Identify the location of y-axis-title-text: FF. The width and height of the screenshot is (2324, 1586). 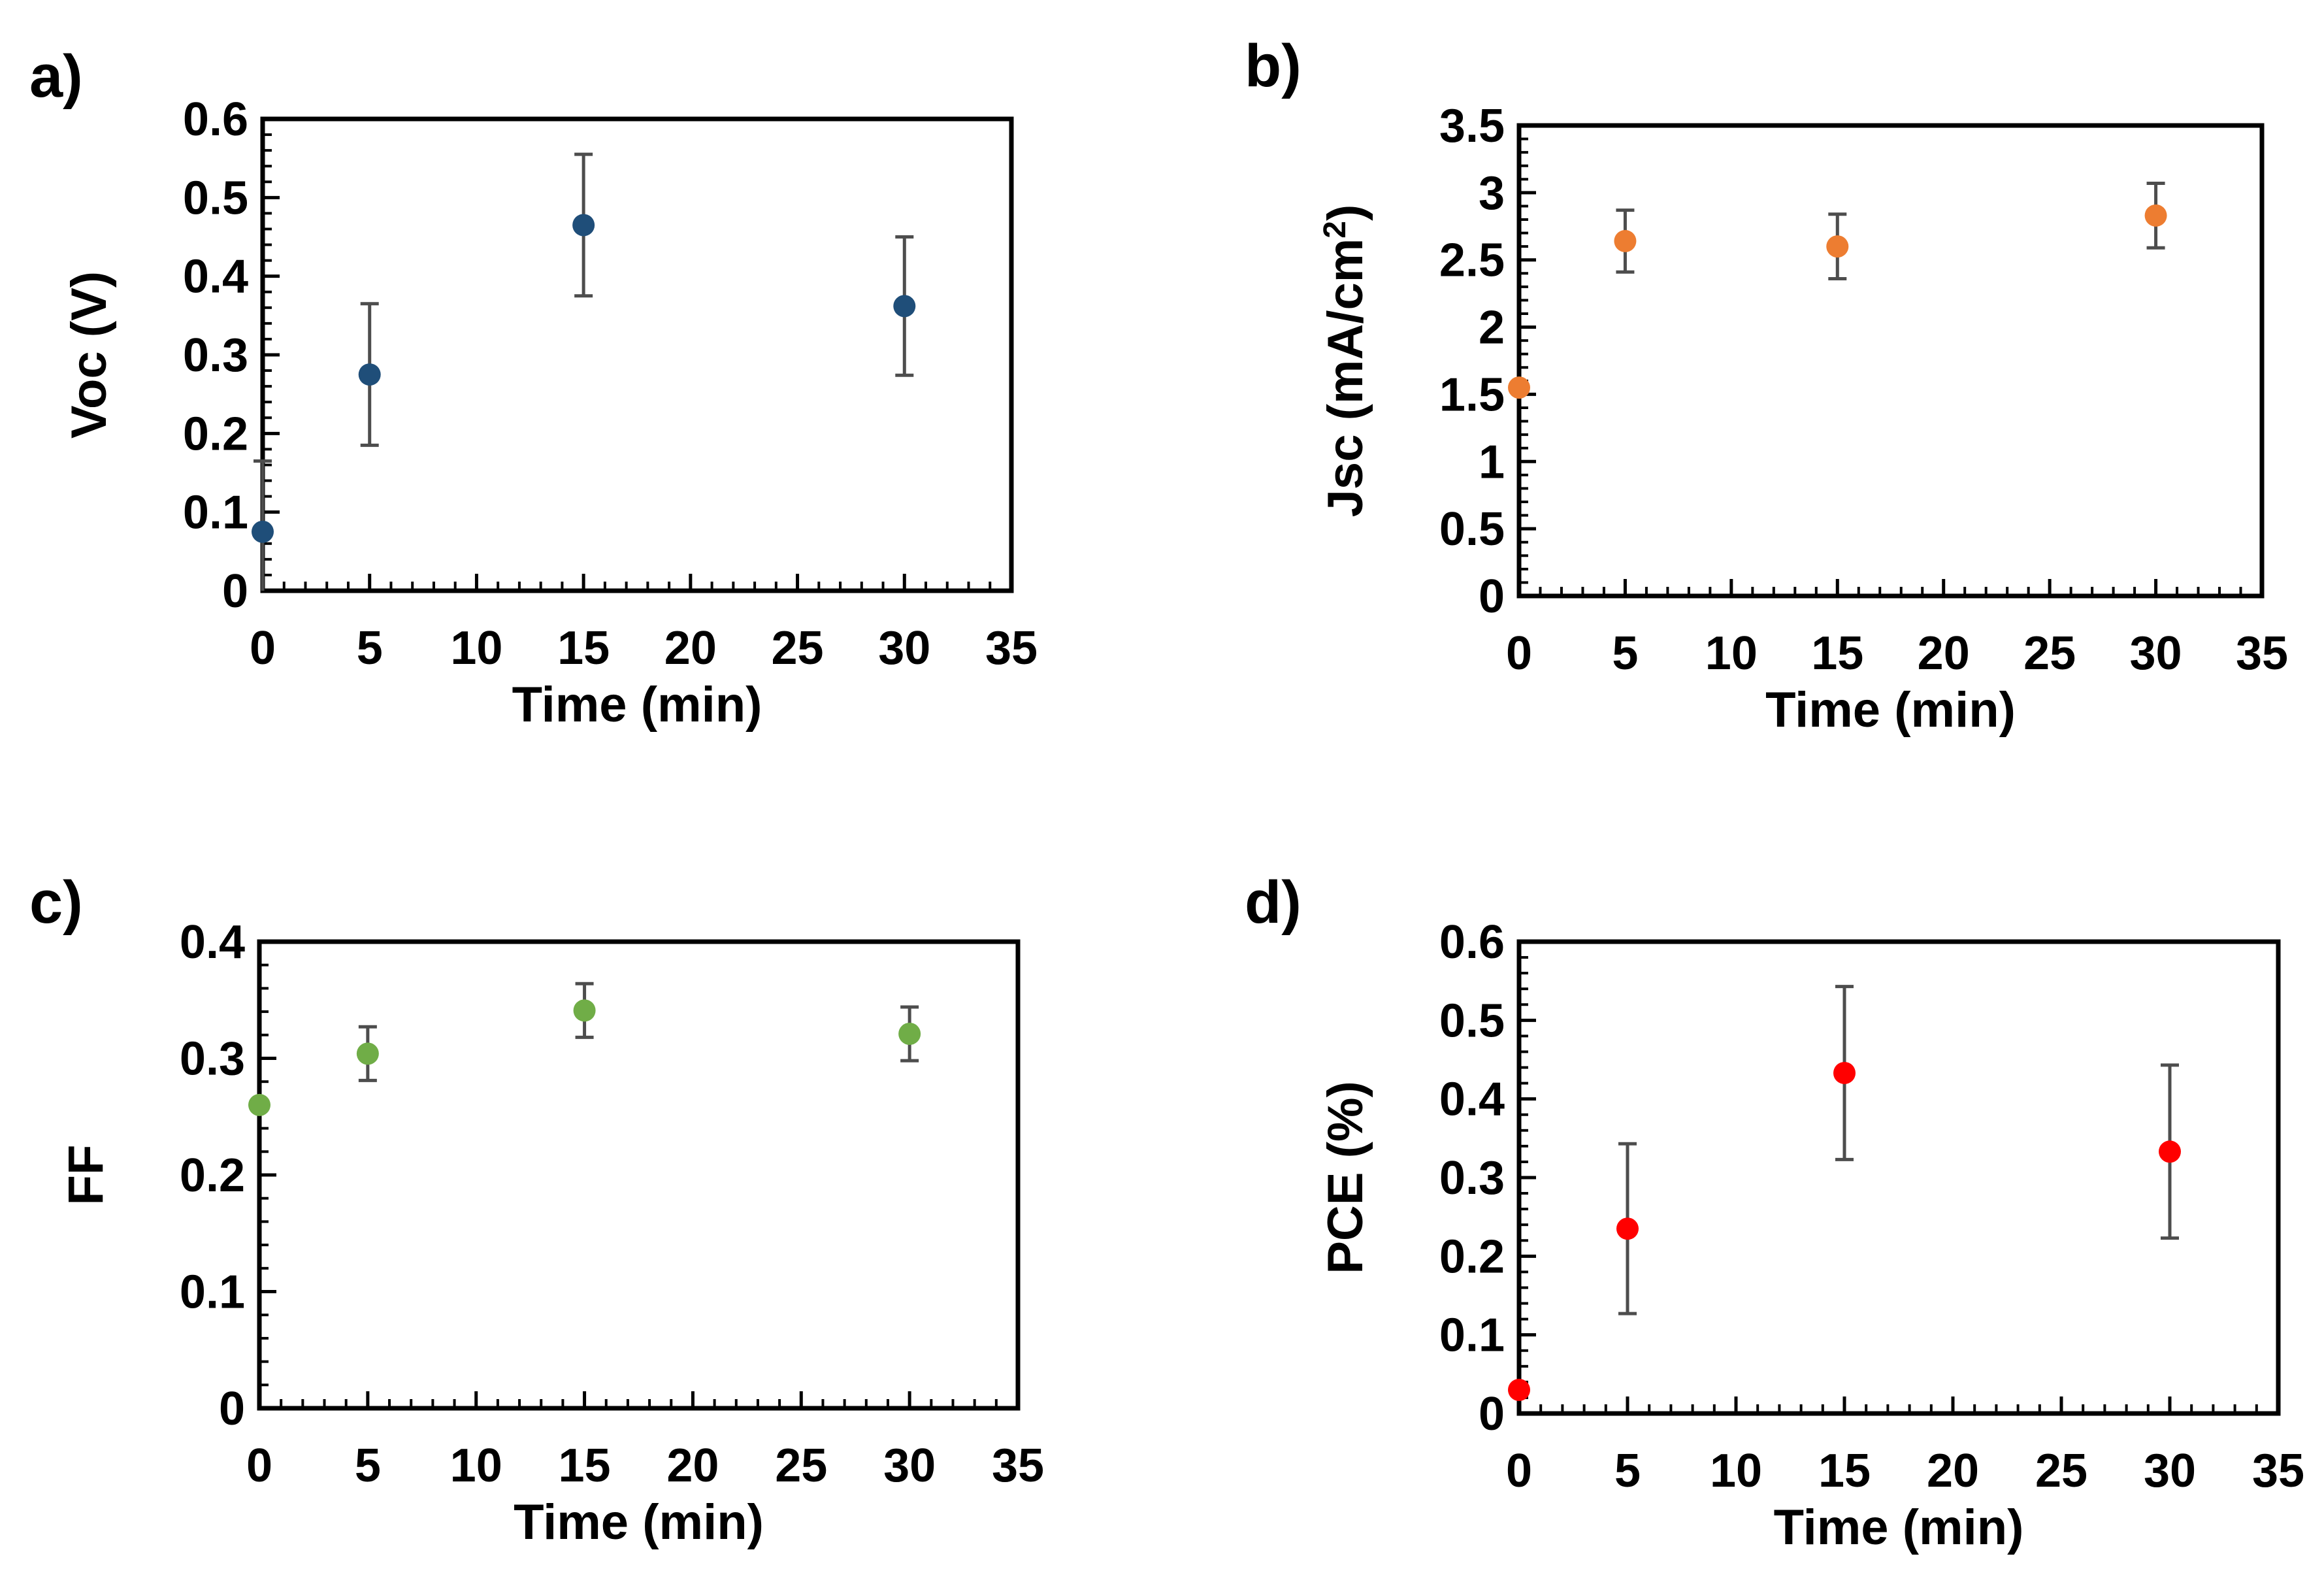
(86, 1175).